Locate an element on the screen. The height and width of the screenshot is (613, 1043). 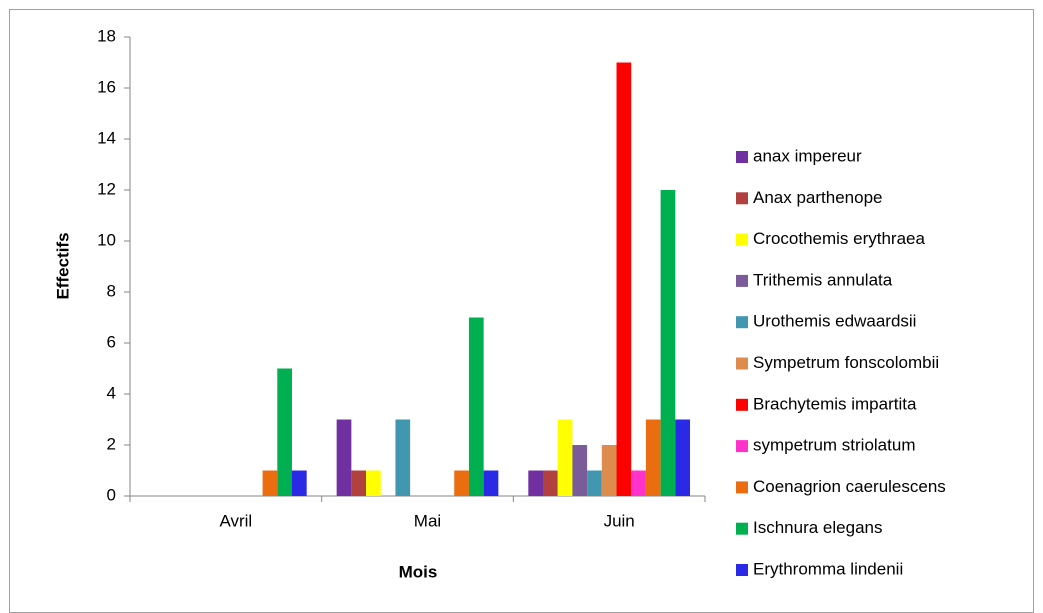
legend-label: Brachytemis impartita is located at coordinates (835, 403).